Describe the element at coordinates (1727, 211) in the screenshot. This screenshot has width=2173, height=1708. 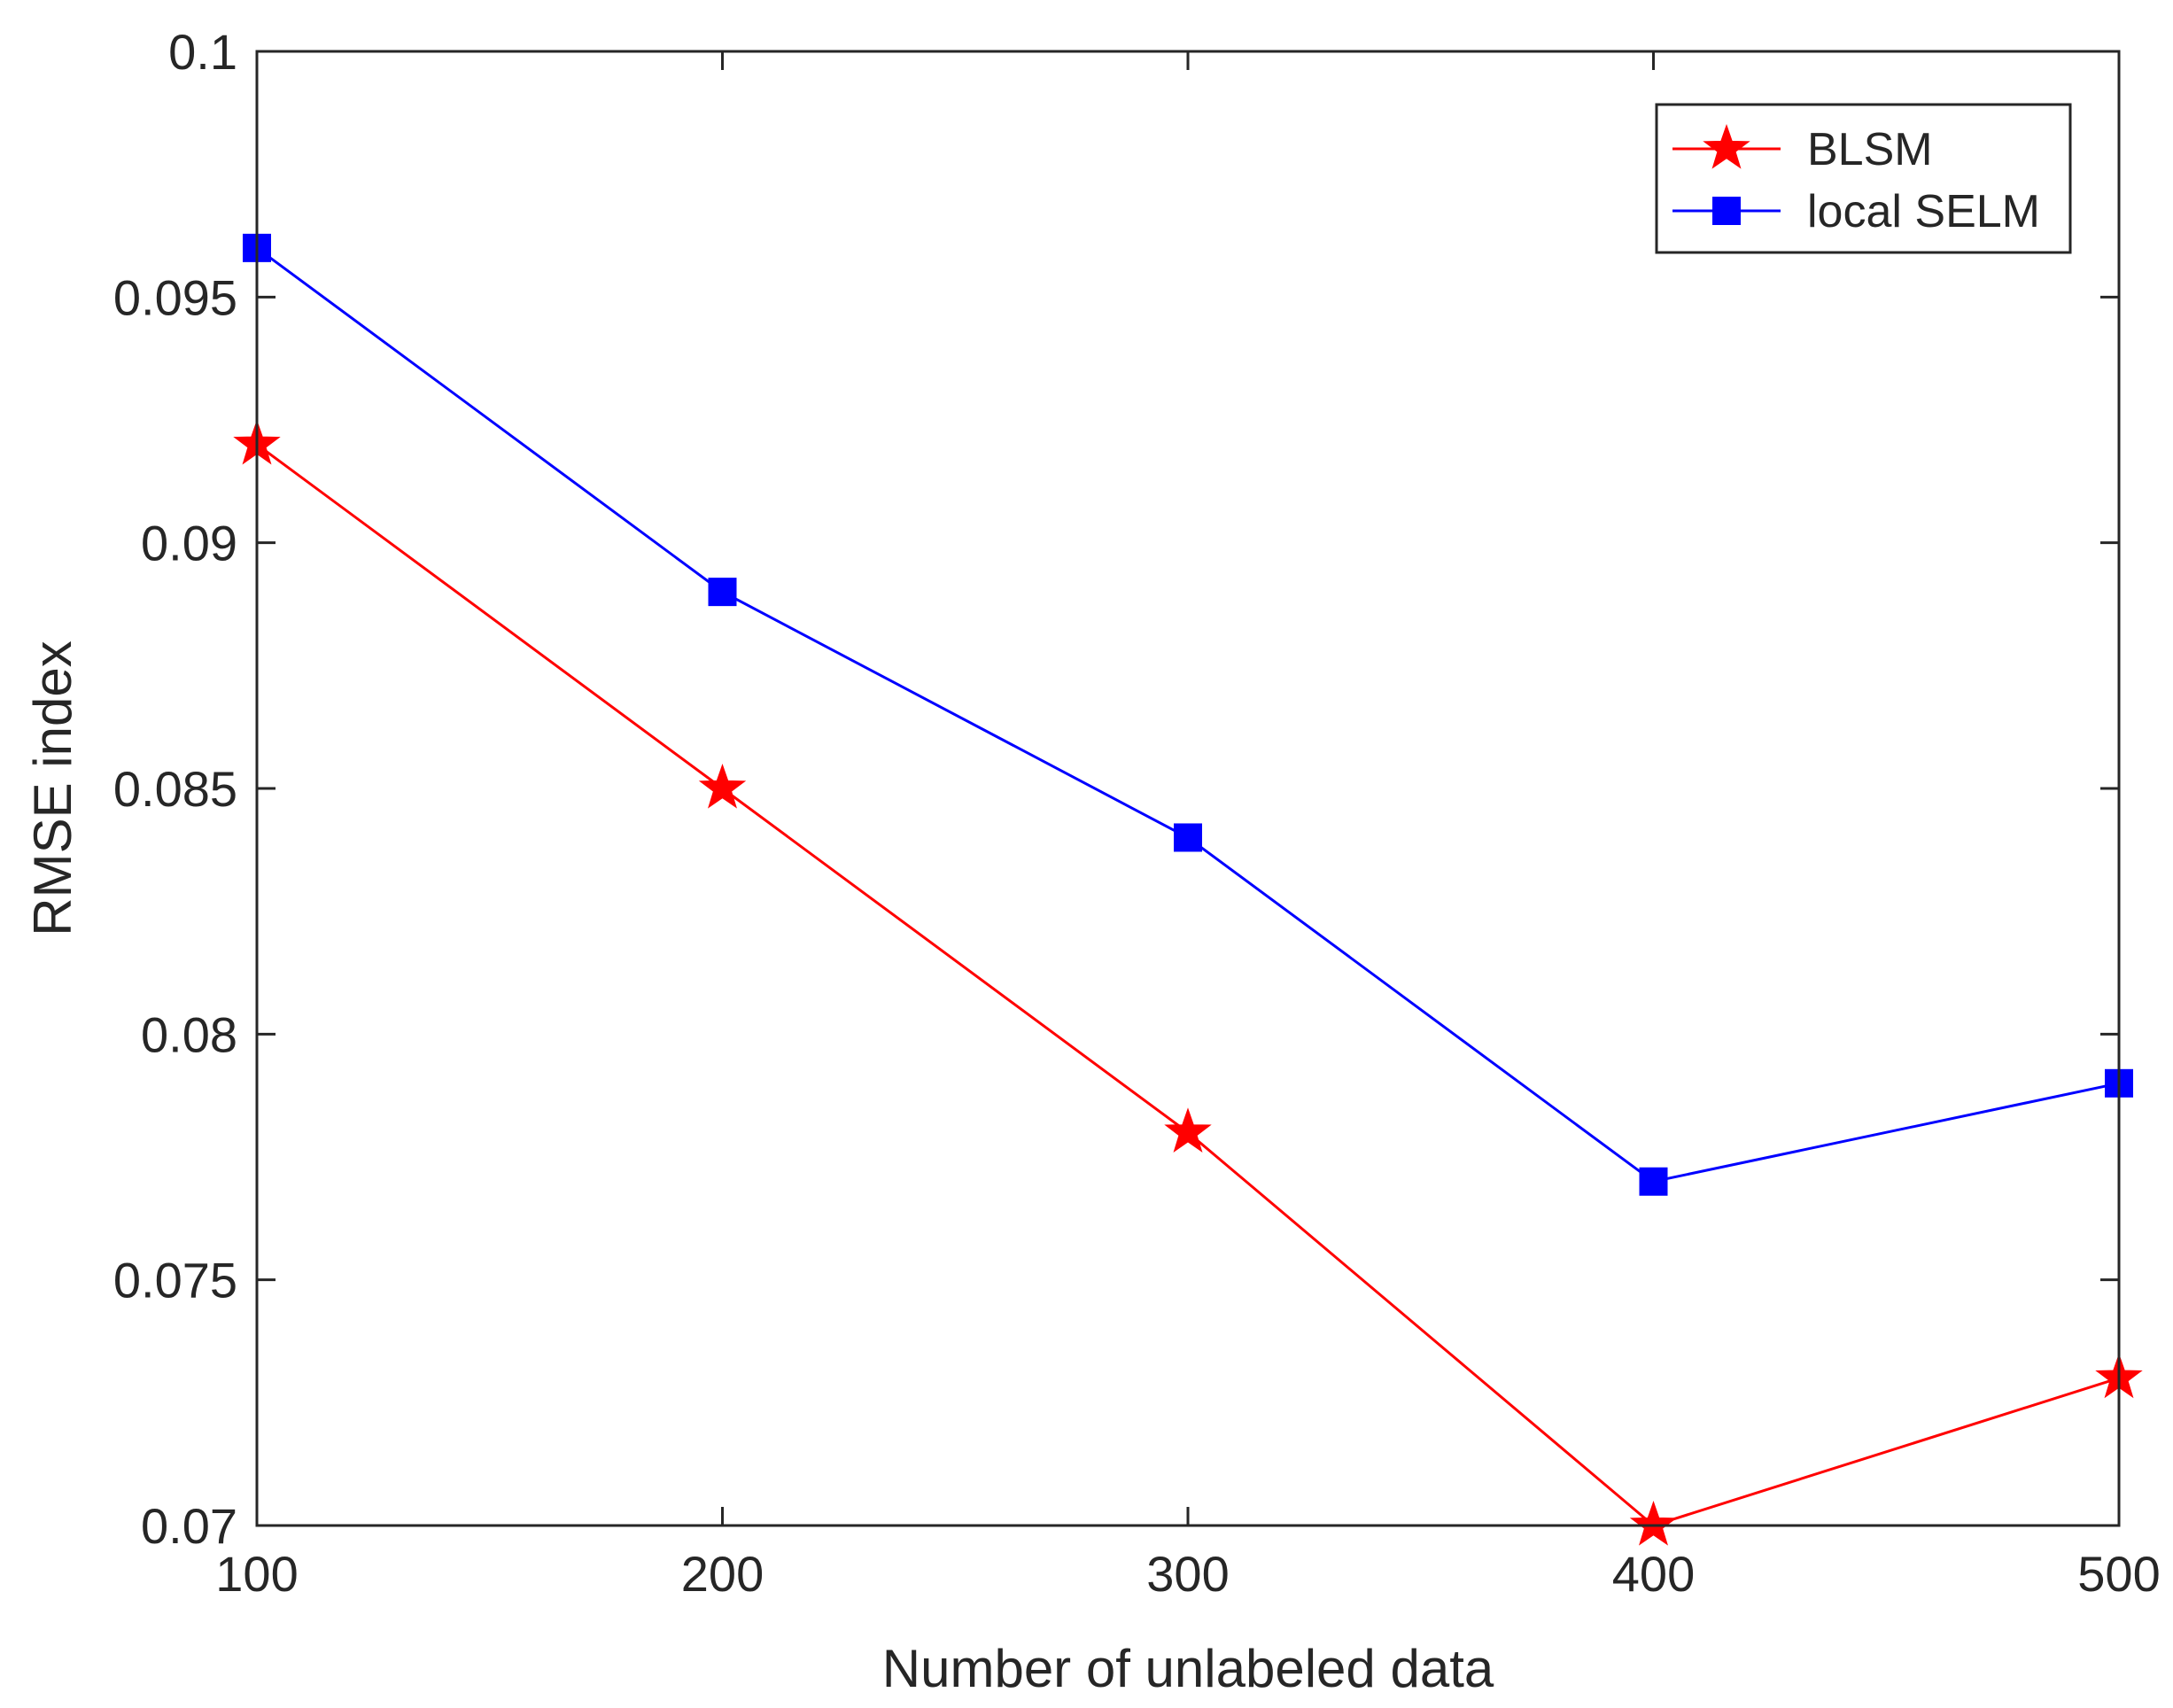
I see `legend-marker-local-selm` at that location.